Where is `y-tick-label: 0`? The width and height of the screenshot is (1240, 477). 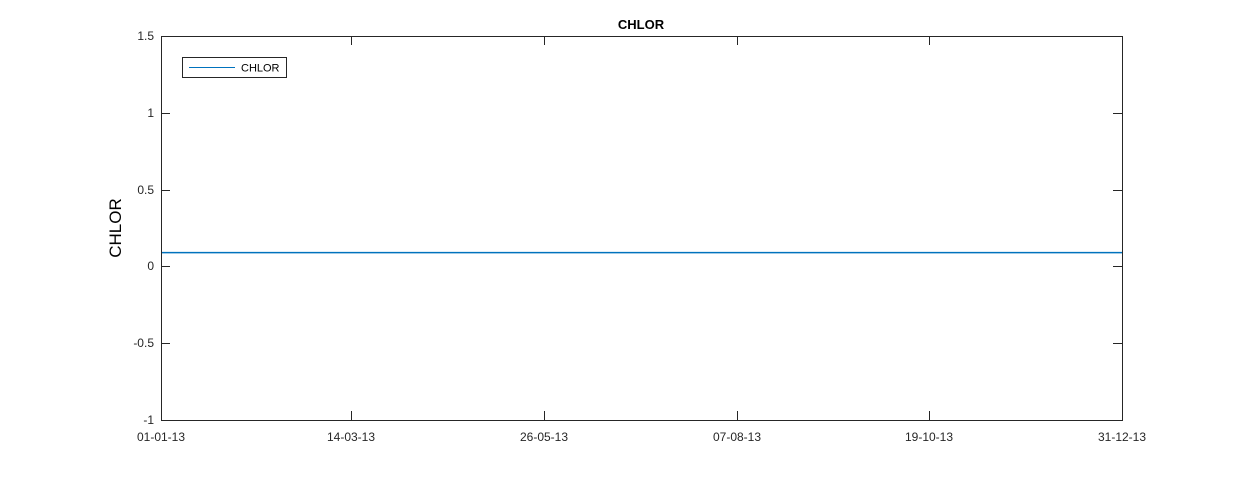 y-tick-label: 0 is located at coordinates (150, 266).